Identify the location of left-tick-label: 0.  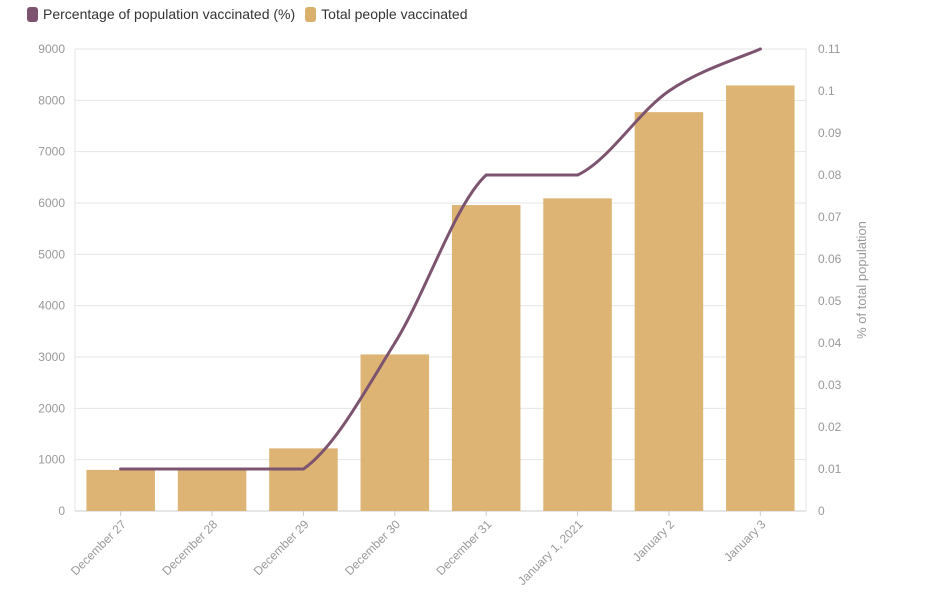
(61, 511).